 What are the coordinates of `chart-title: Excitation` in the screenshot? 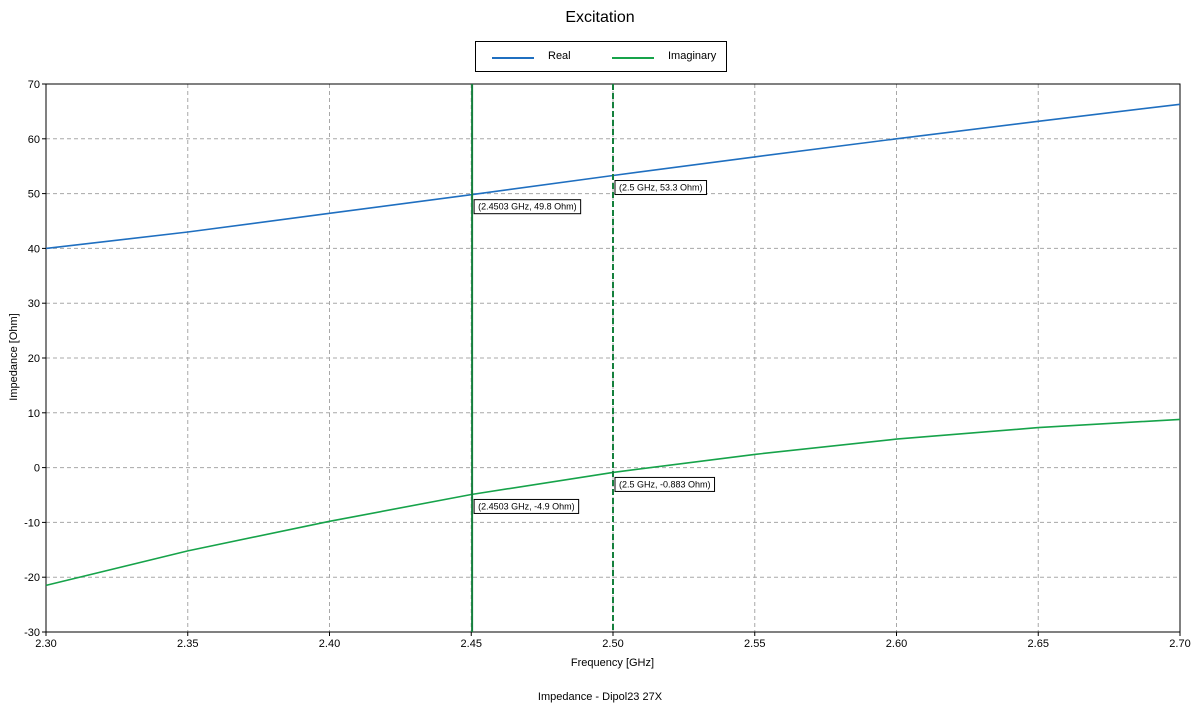 It's located at (600, 17).